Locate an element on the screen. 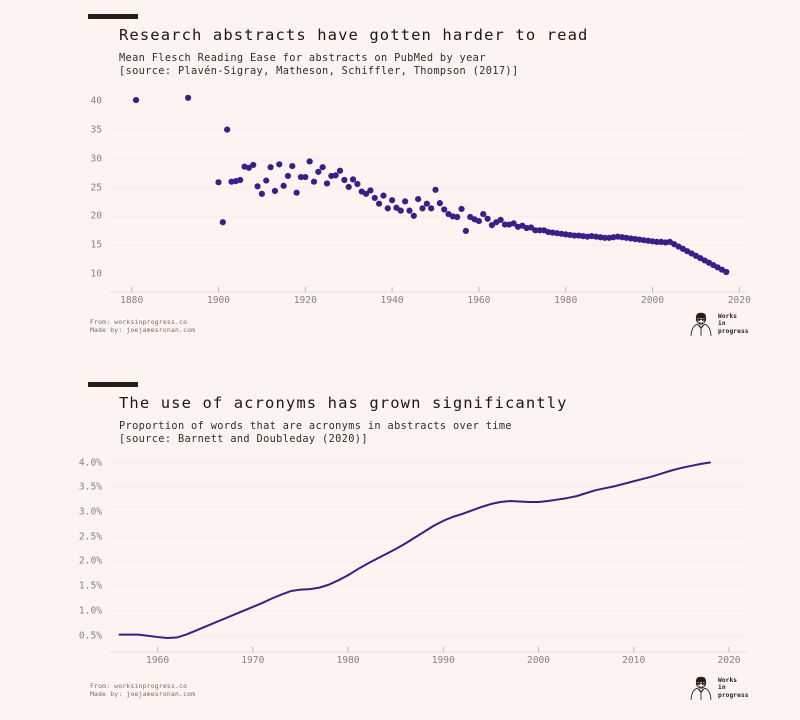 This screenshot has width=800, height=720. panel-subtitle-source: [source: Barnett and Doubleday (2020)] is located at coordinates (243, 439).